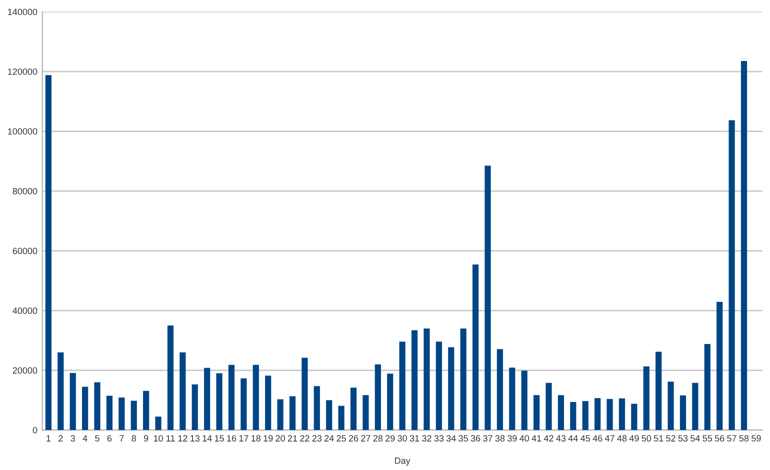 This screenshot has height=470, width=770. I want to click on x-tick-label: 58, so click(744, 438).